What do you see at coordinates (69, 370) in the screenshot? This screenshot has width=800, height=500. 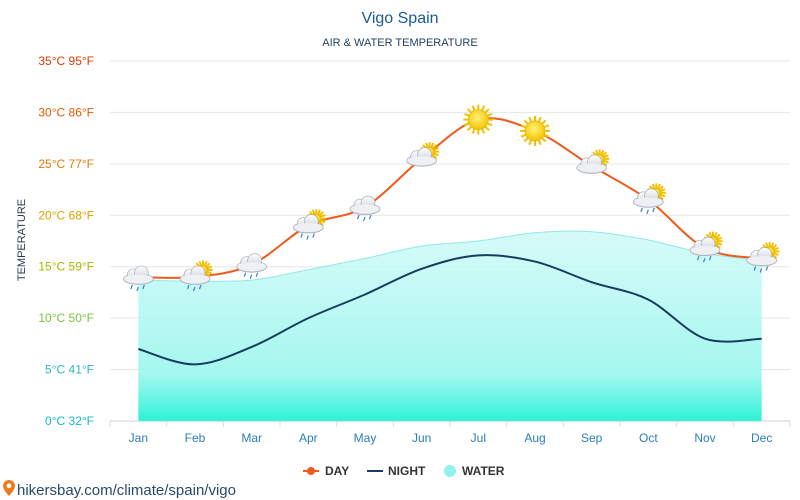 I see `y-tick-label: 5°C 41°F` at bounding box center [69, 370].